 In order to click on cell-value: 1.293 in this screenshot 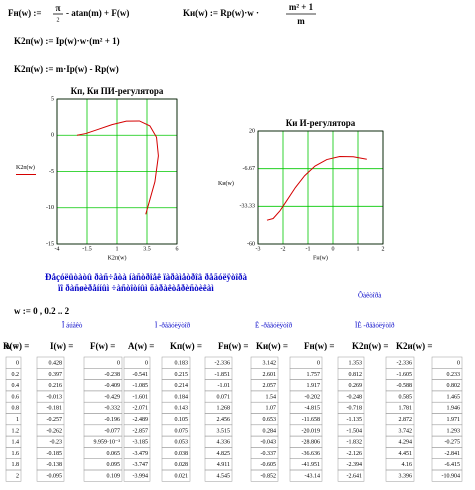, I will do `click(454, 431)`.